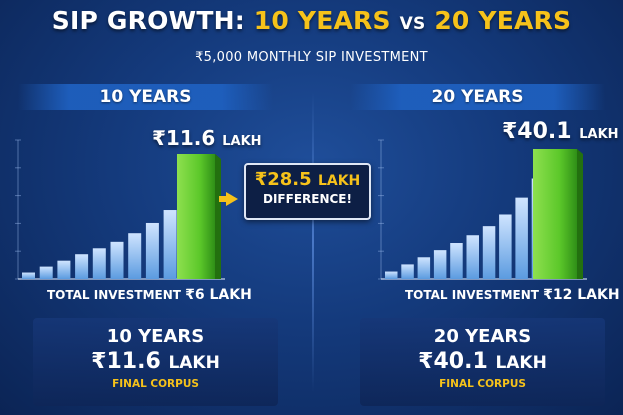  I want to click on right-final-corpus-caption: FINAL CORPUS, so click(482, 384).